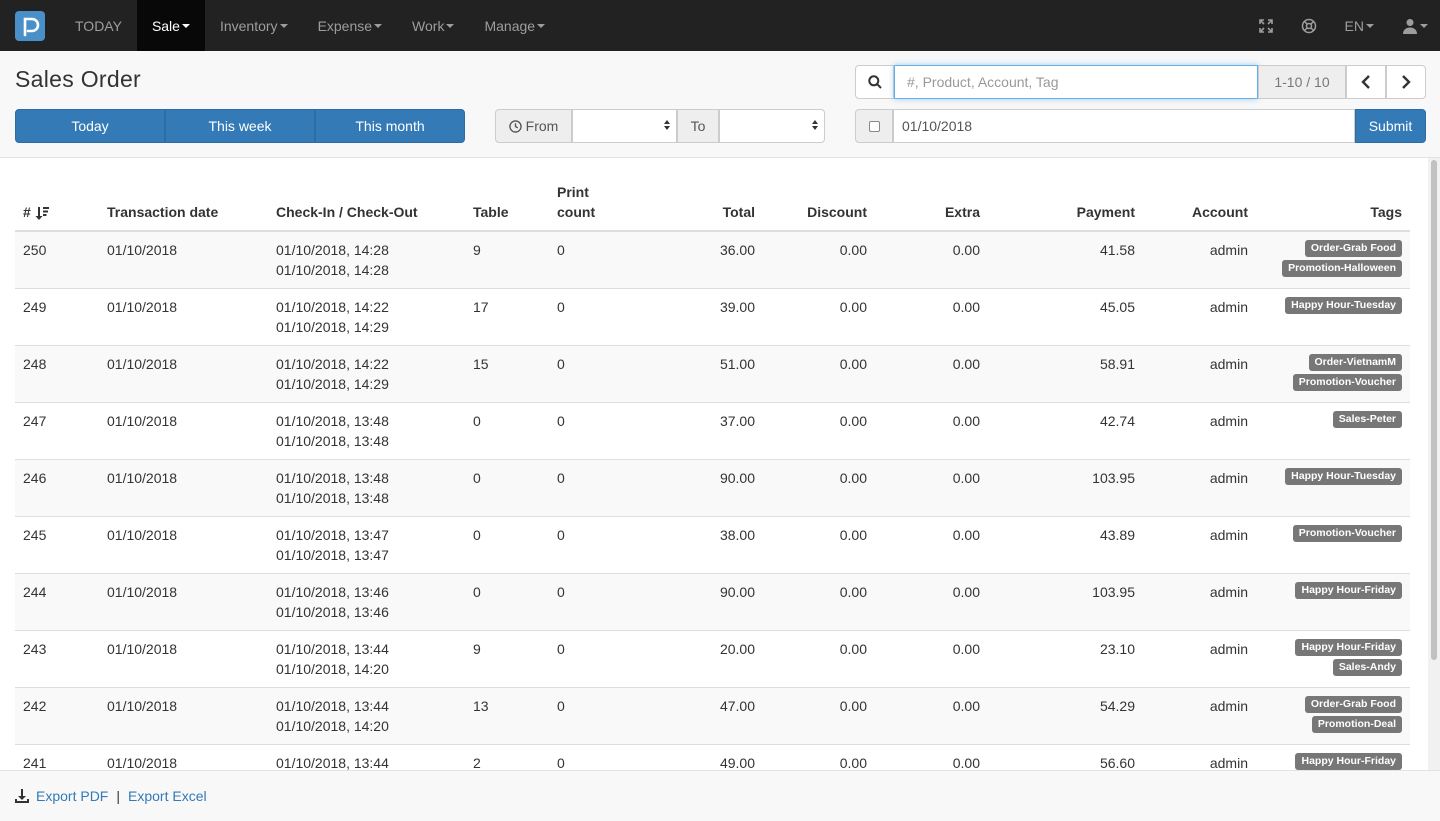 The height and width of the screenshot is (821, 1440). I want to click on header-number: #, so click(57, 207).